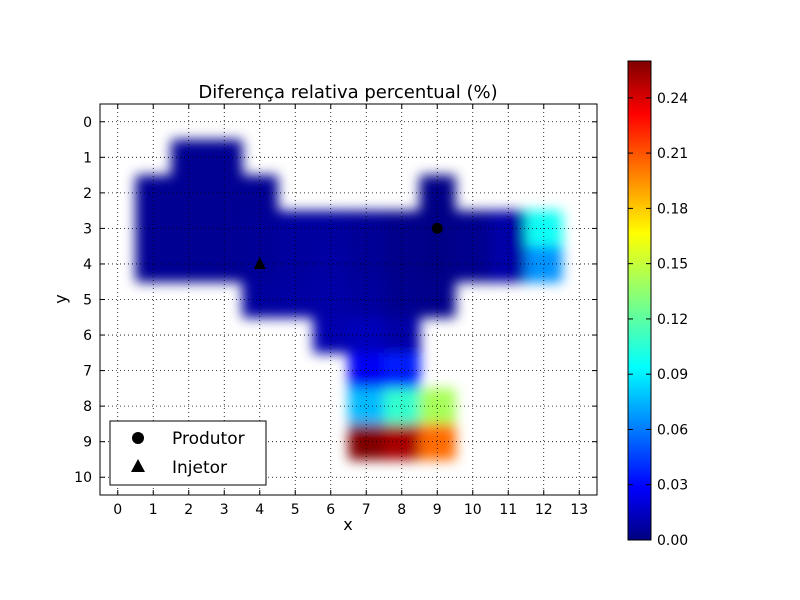 Image resolution: width=800 pixels, height=600 pixels. I want to click on colorbar-tick-label: 0.18, so click(672, 209).